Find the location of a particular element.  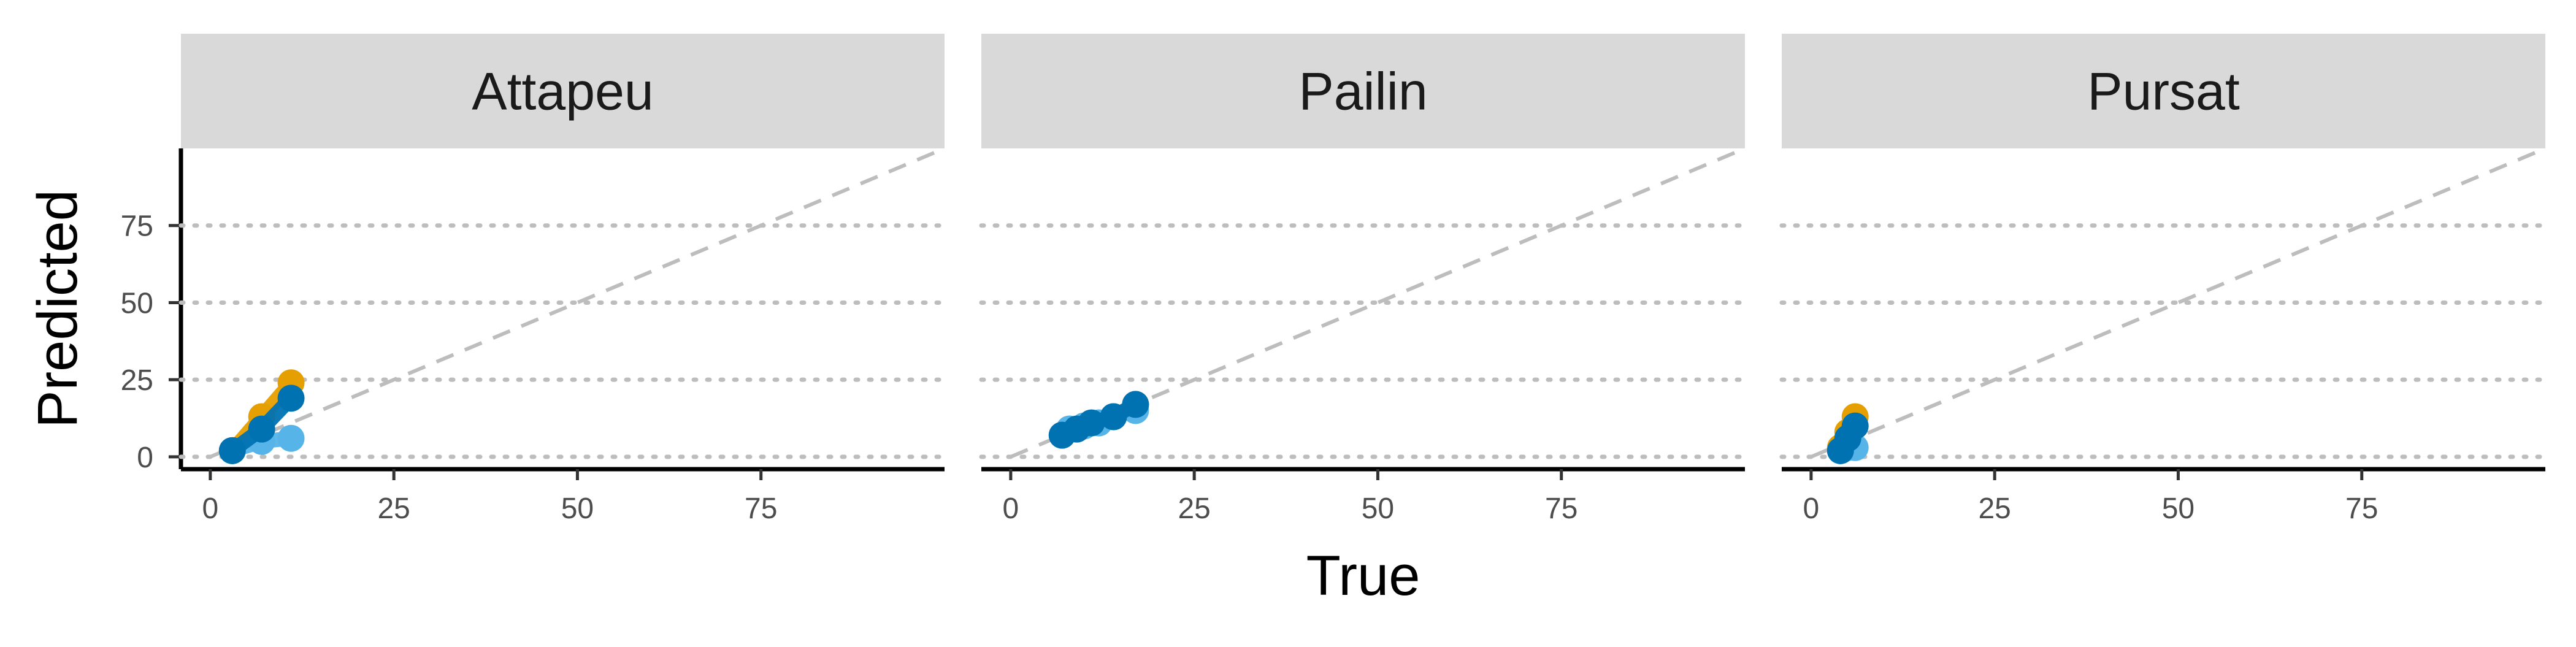

y-tick-label-75: 75 is located at coordinates (137, 226).